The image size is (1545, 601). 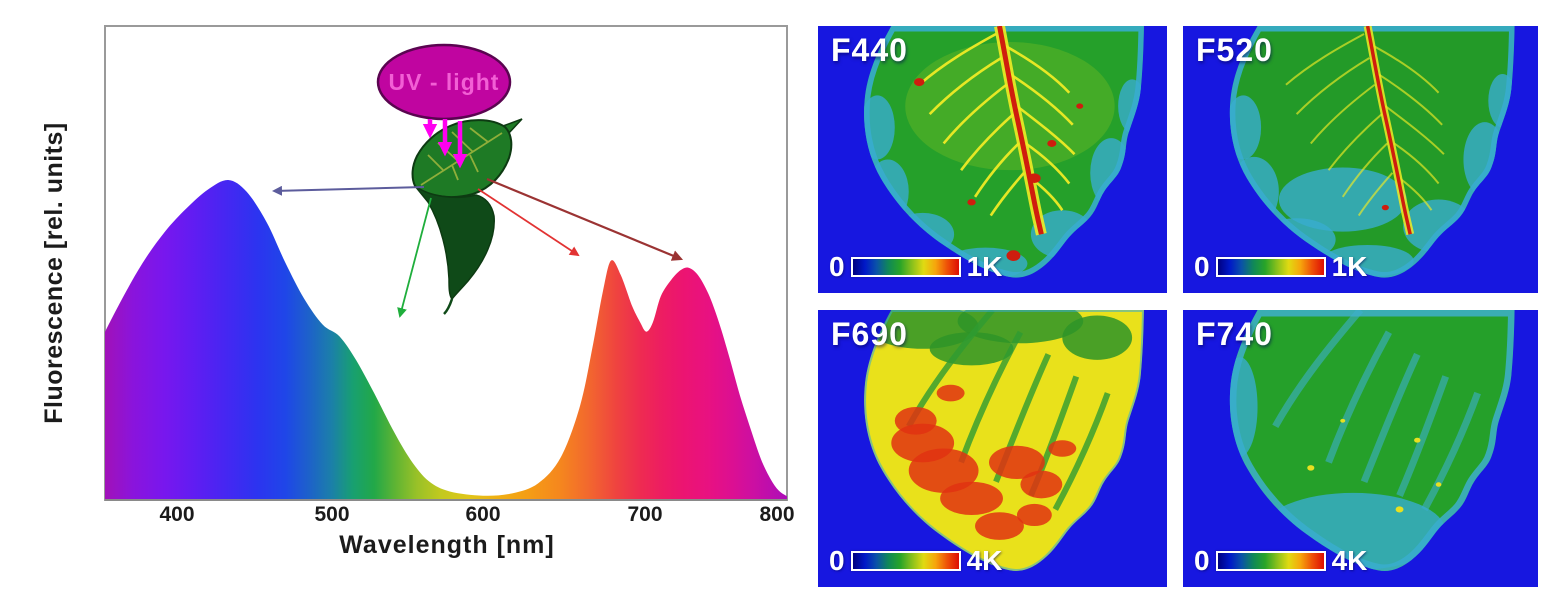 What do you see at coordinates (348, 190) in the screenshot?
I see `arrow-to-440-peak` at bounding box center [348, 190].